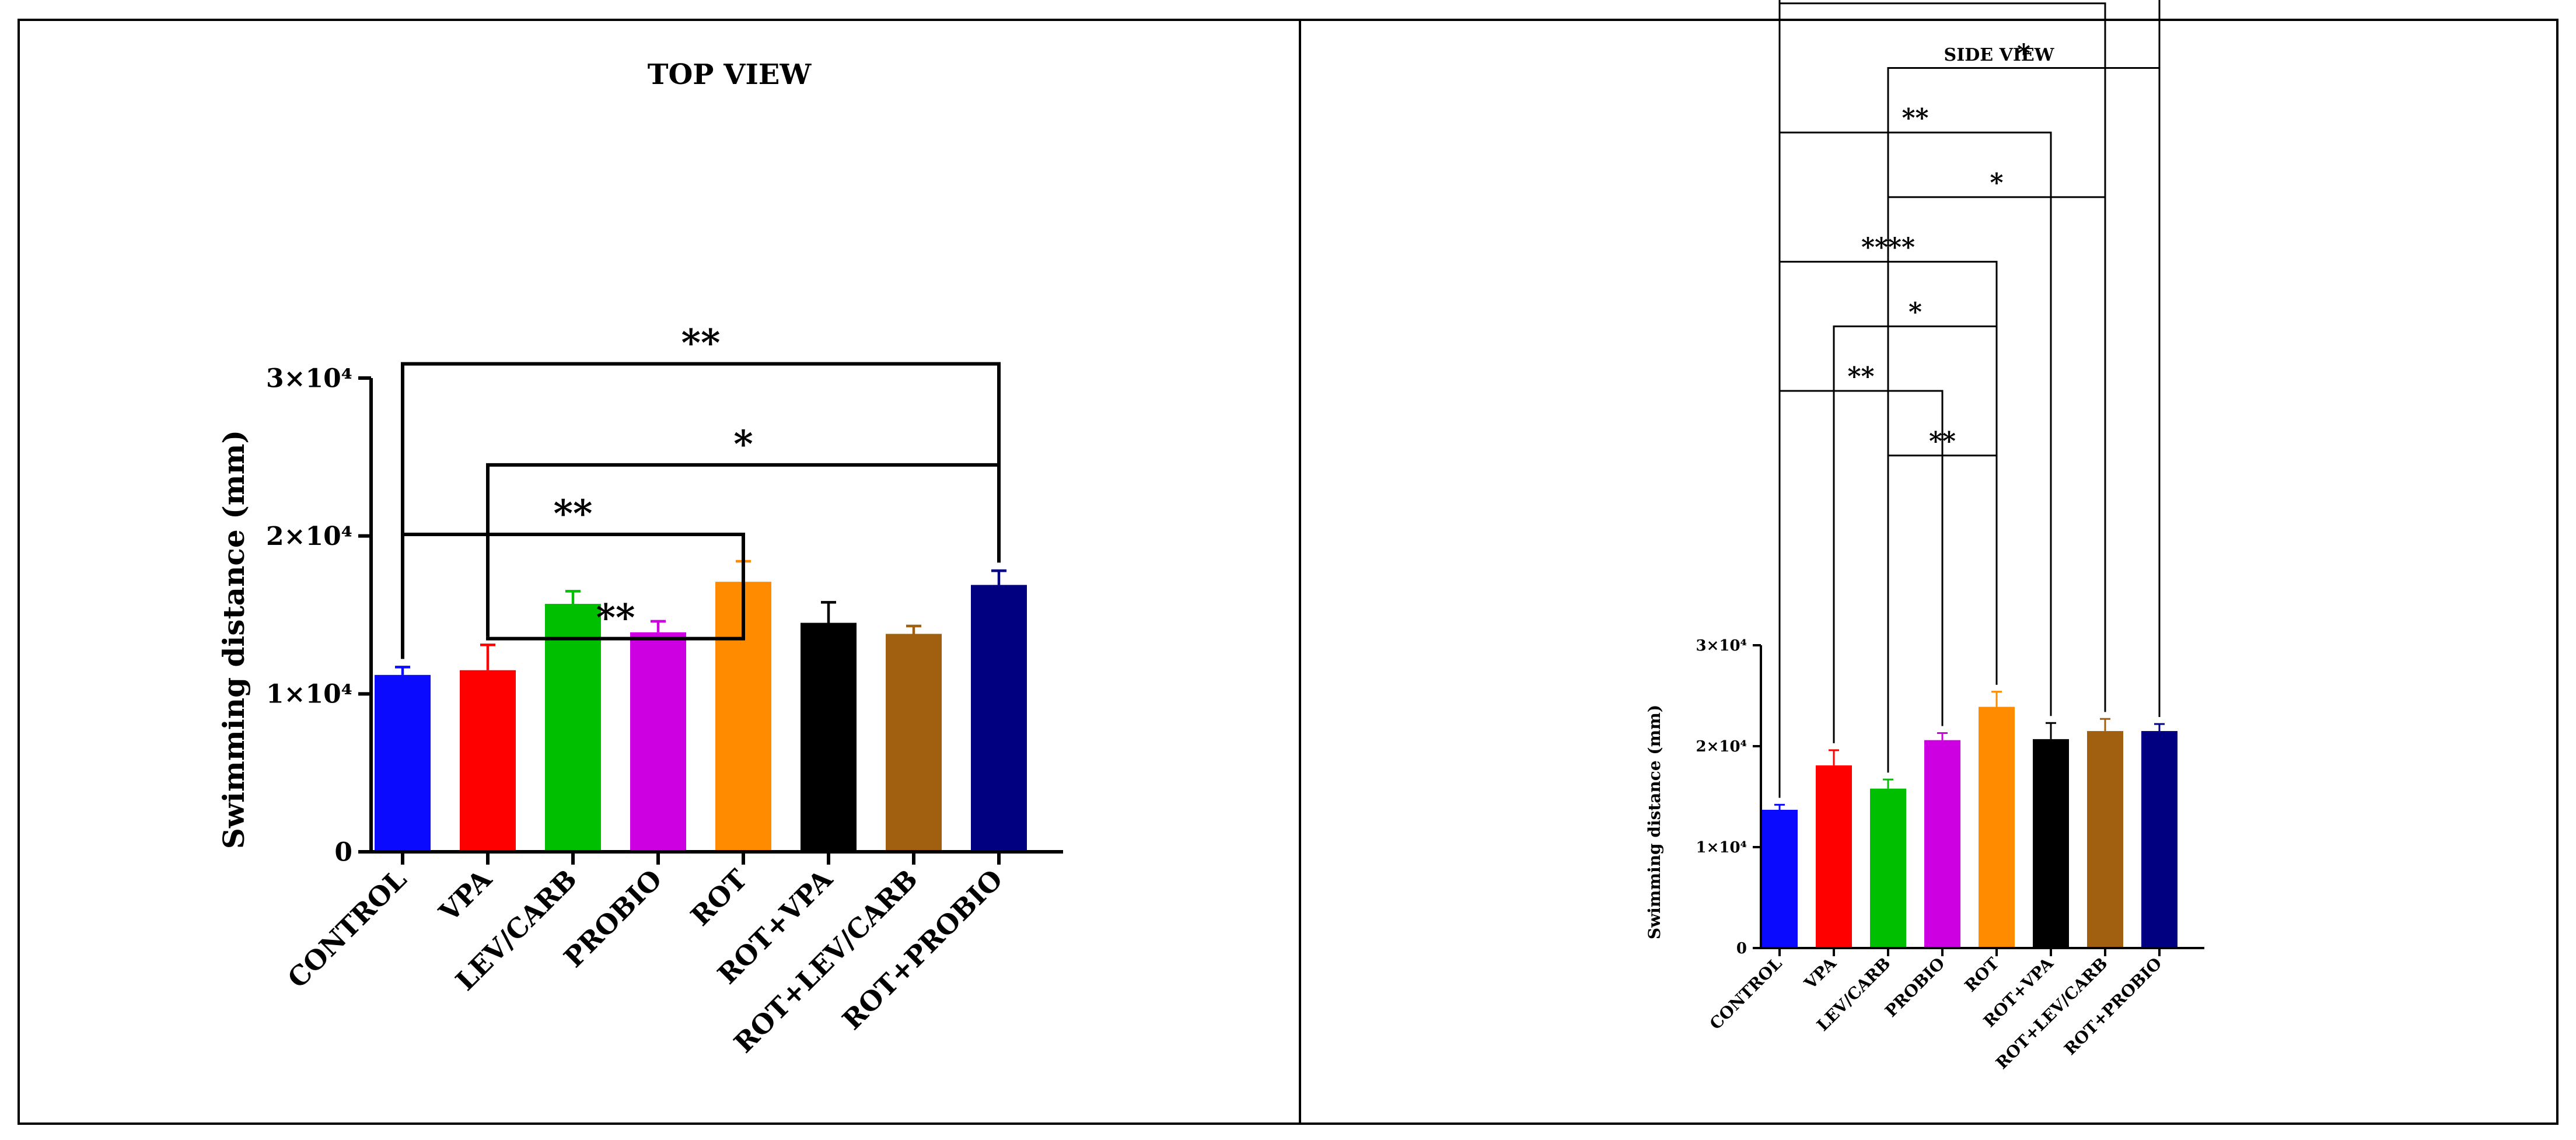  Describe the element at coordinates (730, 74) in the screenshot. I see `chart-title: TOP VIEW` at that location.